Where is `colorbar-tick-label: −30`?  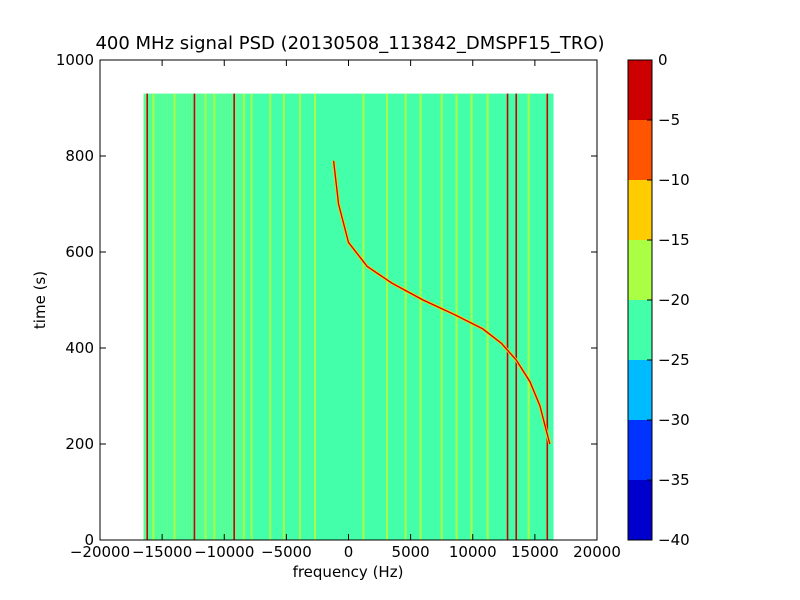 colorbar-tick-label: −30 is located at coordinates (674, 420).